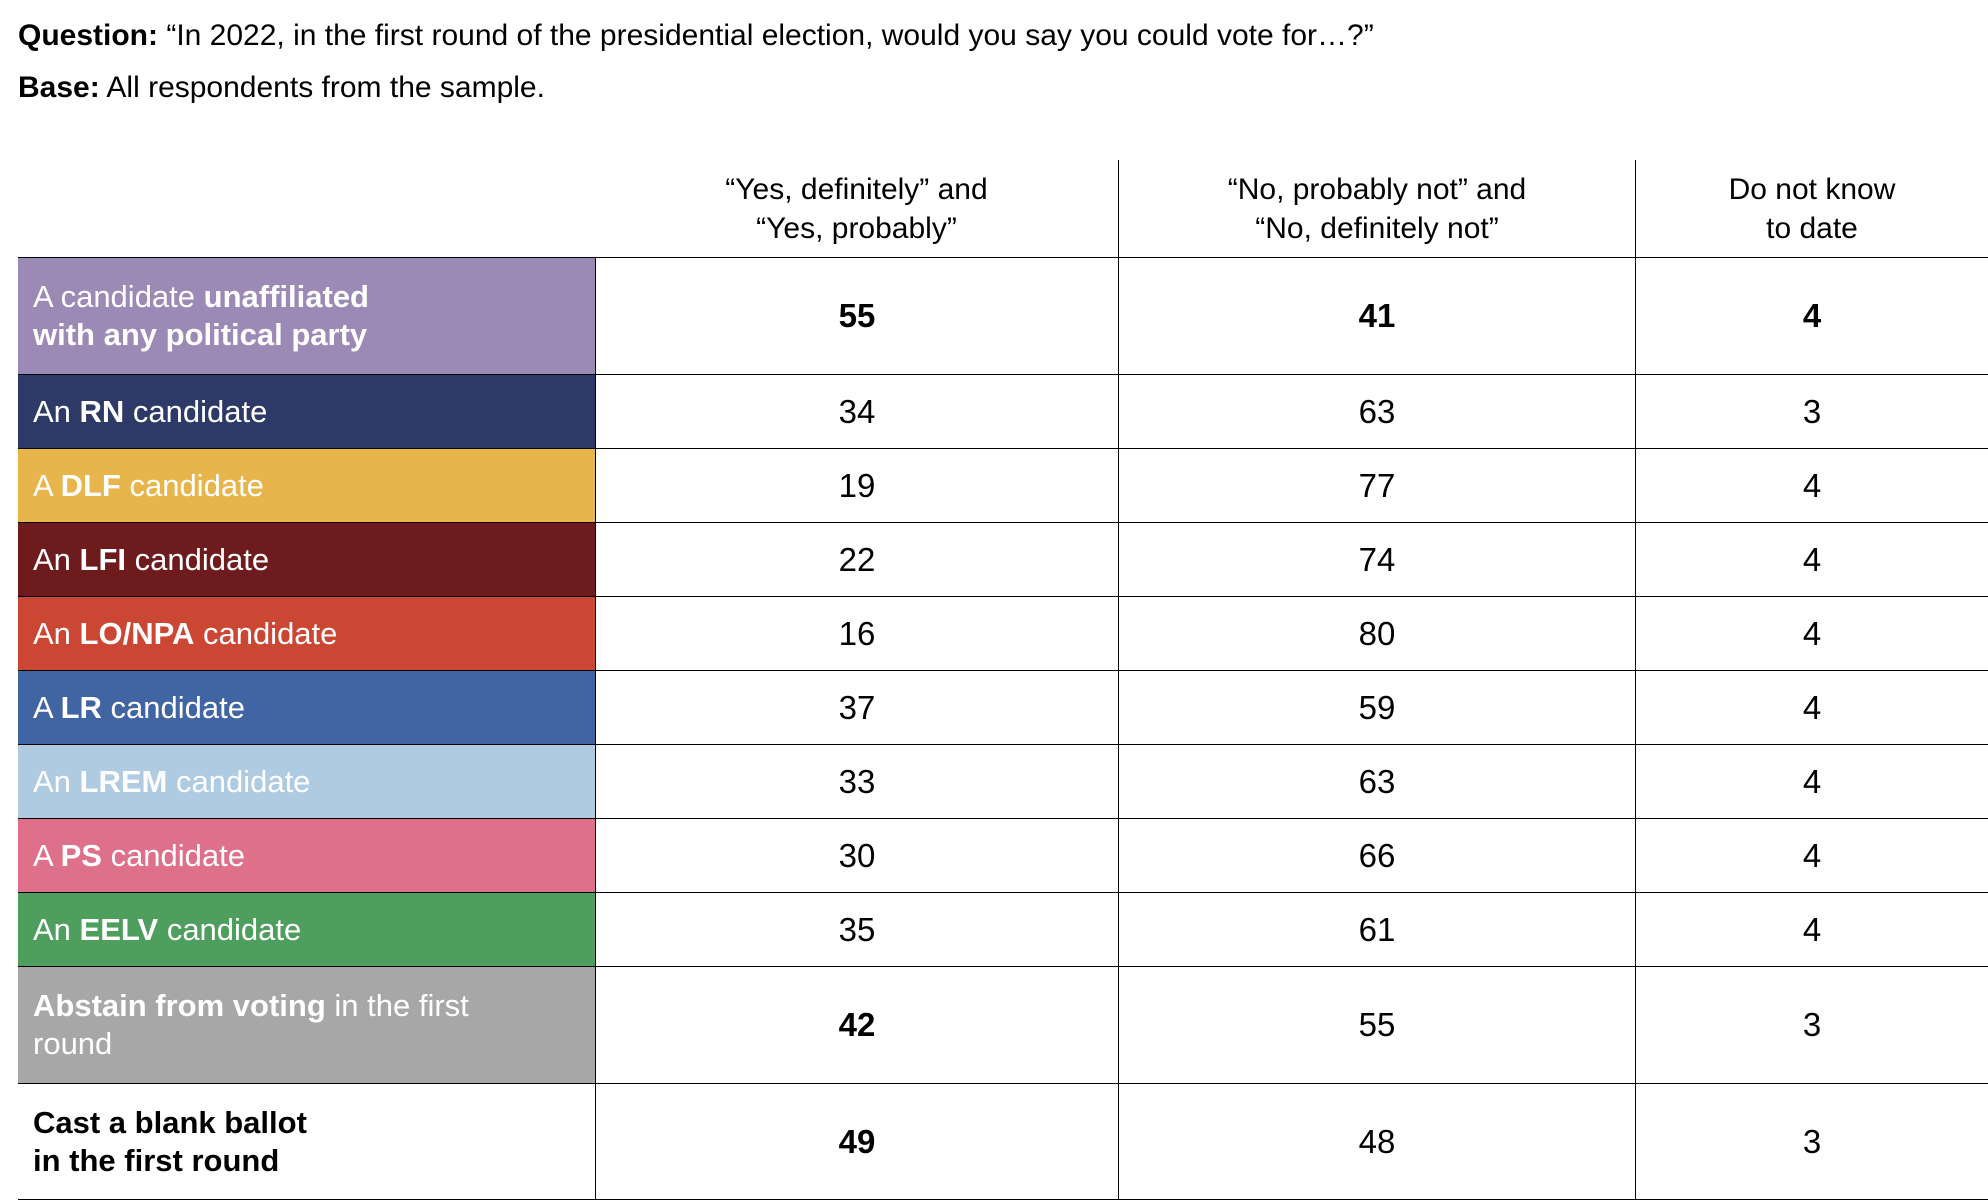  Describe the element at coordinates (1376, 633) in the screenshot. I see `value-cell: 80` at that location.